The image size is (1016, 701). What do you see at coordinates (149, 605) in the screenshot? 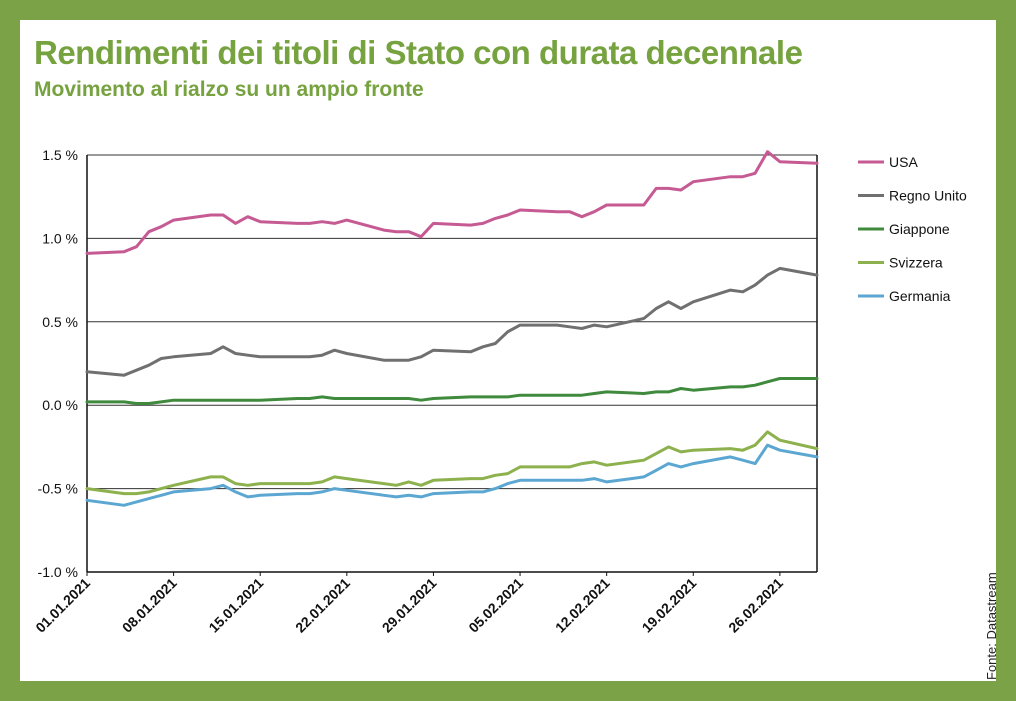
I see `x-tick-label: 08.01.2021` at bounding box center [149, 605].